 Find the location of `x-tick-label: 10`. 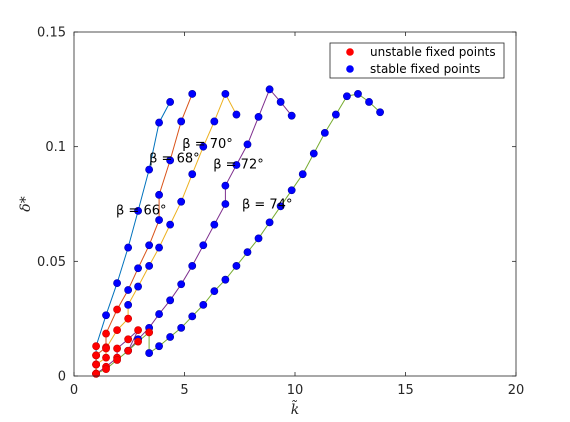

x-tick-label: 10 is located at coordinates (295, 390).